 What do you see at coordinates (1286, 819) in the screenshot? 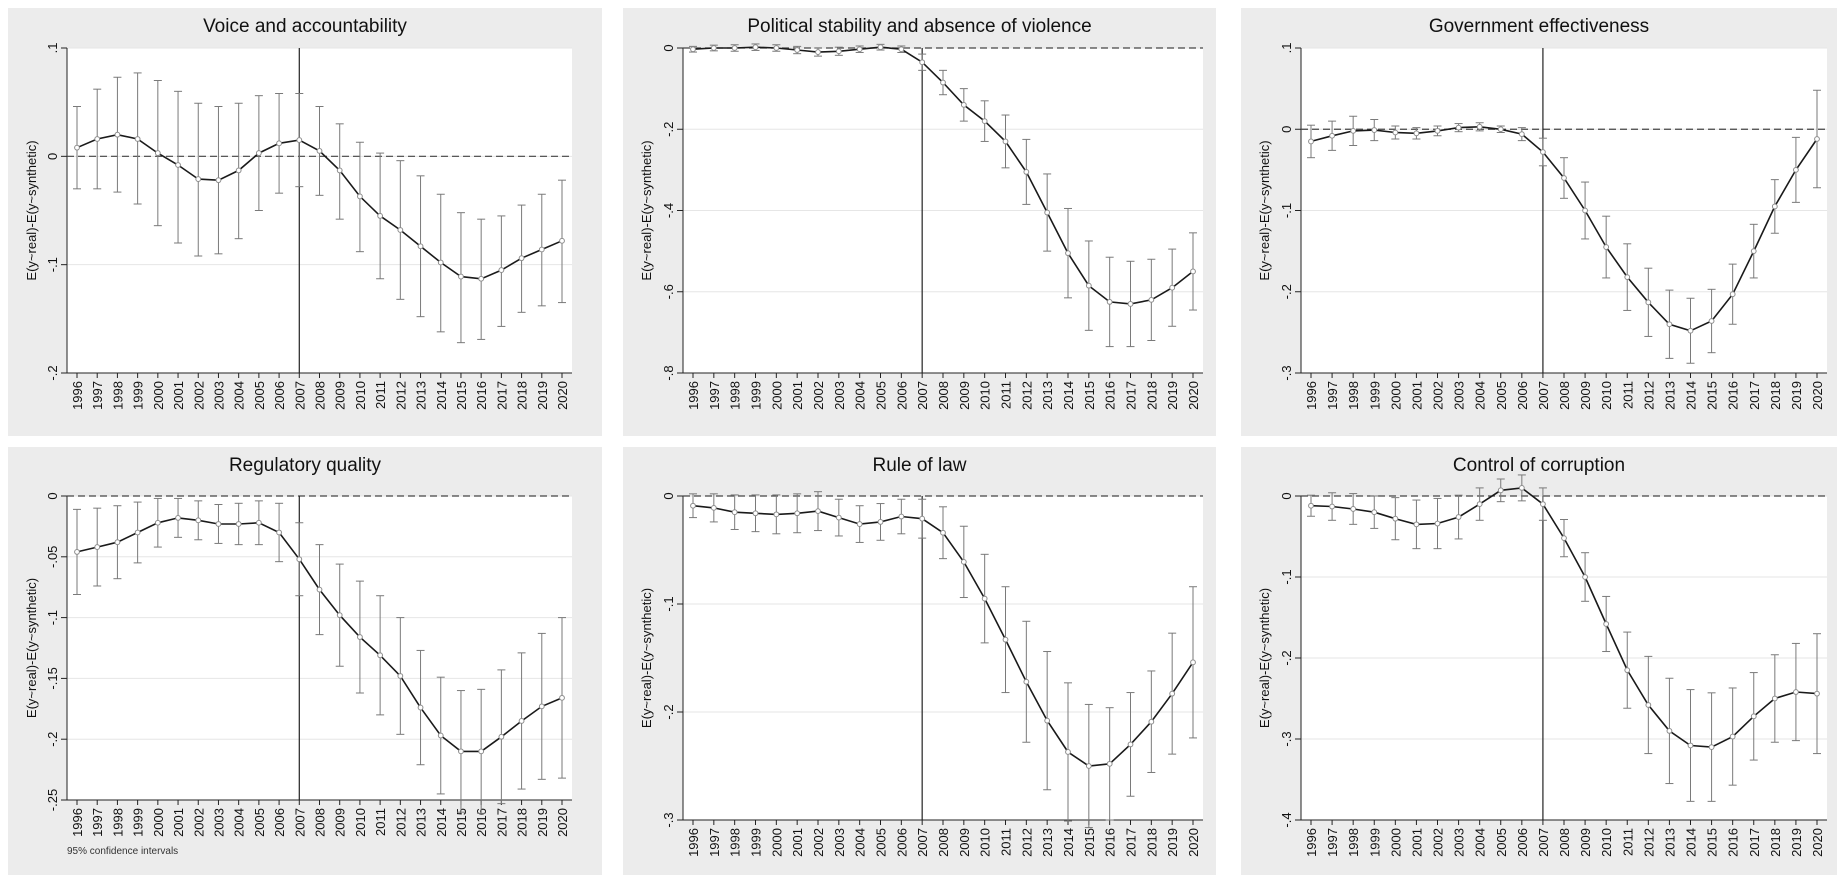
I see `y-tick-label: -.4` at bounding box center [1286, 819].